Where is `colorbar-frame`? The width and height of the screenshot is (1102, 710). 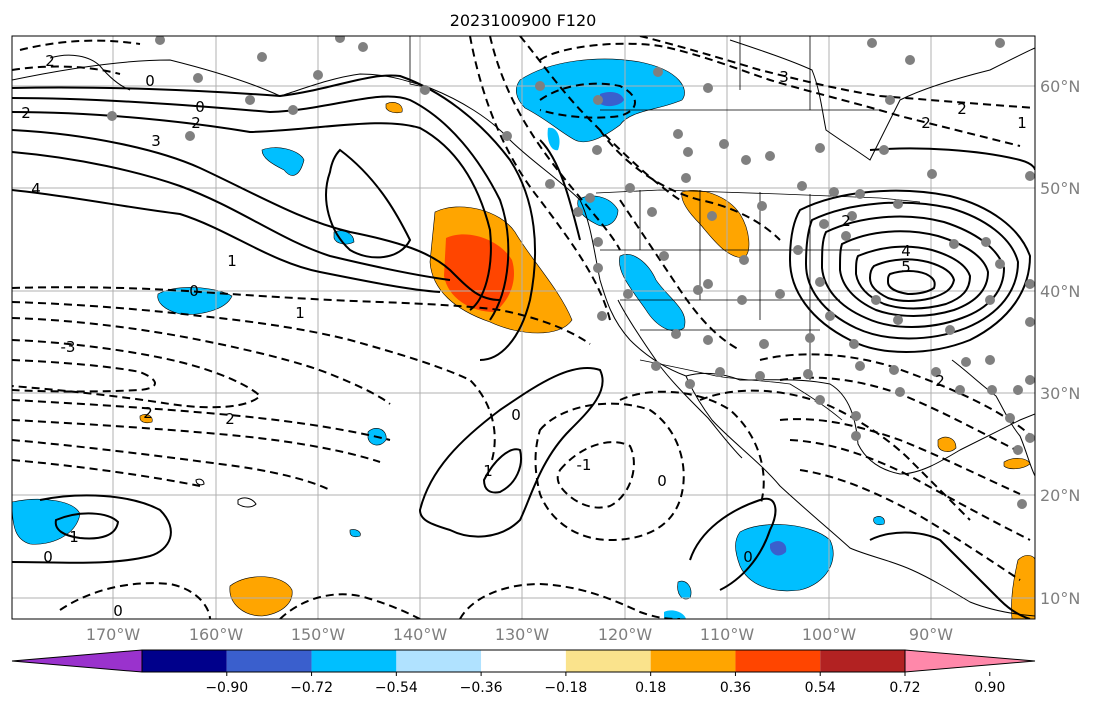 colorbar-frame is located at coordinates (523, 661).